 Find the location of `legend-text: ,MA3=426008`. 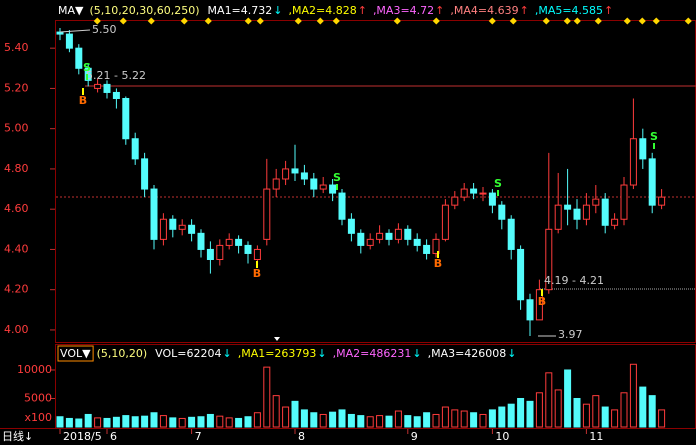

legend-text: ,MA3=426008 is located at coordinates (467, 353).